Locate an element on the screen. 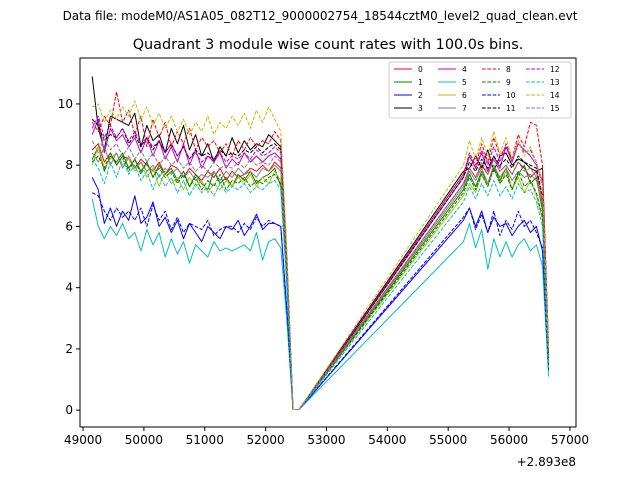  legend-label-13: 13 is located at coordinates (555, 82).